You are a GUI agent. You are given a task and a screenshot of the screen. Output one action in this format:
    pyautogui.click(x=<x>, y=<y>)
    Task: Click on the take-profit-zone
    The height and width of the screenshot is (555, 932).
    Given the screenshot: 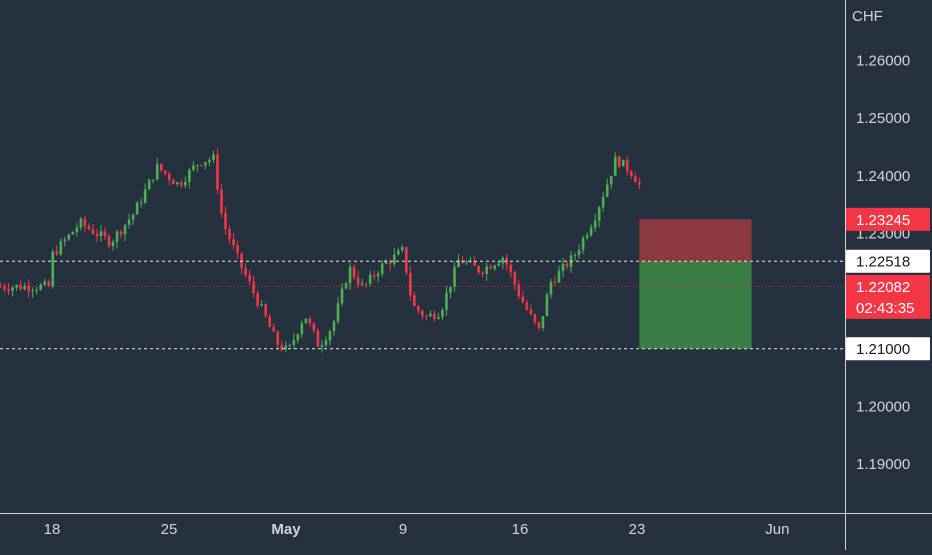 What is the action you would take?
    pyautogui.click(x=695, y=305)
    